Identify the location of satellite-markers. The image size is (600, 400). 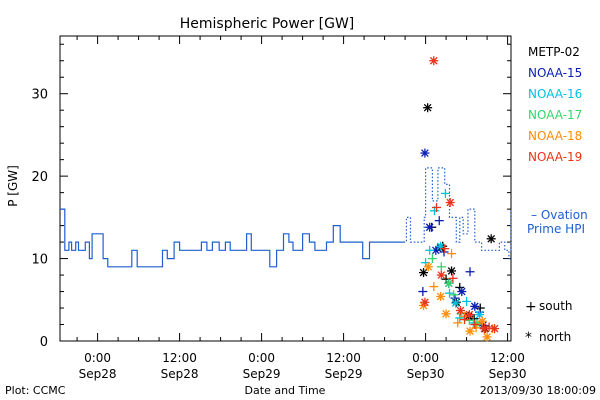
(459, 199).